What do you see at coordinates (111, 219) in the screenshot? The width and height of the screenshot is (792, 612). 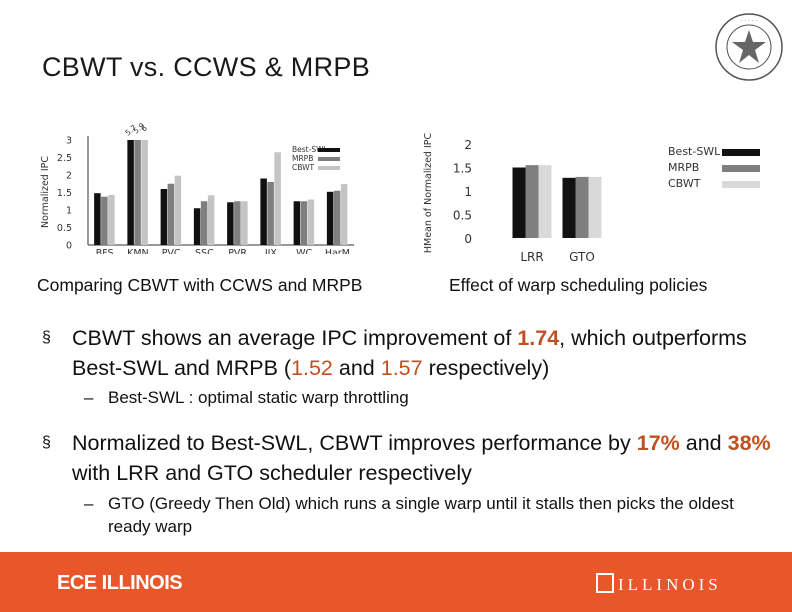 I see `bar-cbwt-bfs` at bounding box center [111, 219].